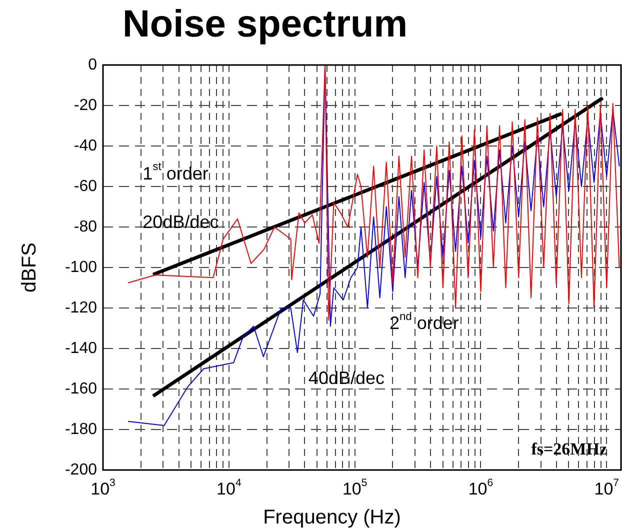 The height and width of the screenshot is (530, 622). I want to click on y-tick-label: -40, so click(86, 145).